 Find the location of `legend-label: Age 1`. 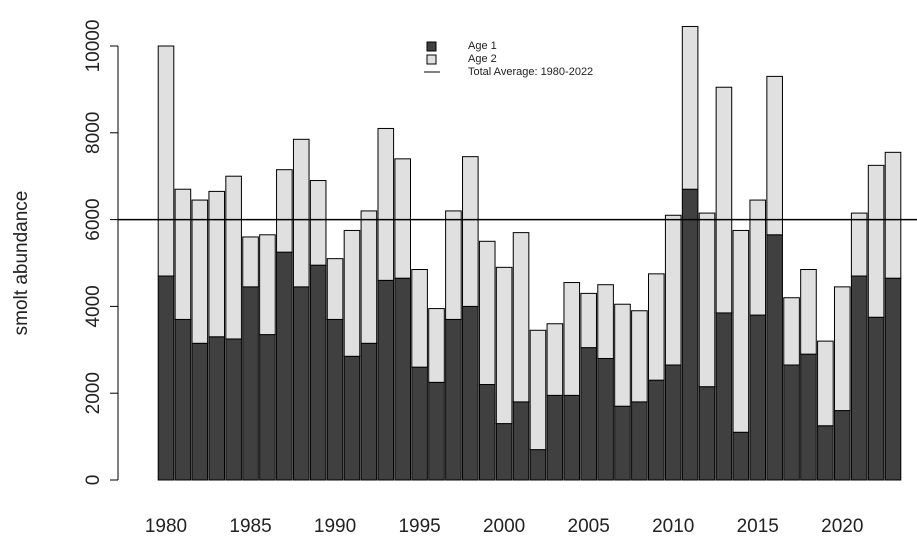

legend-label: Age 1 is located at coordinates (482, 46).